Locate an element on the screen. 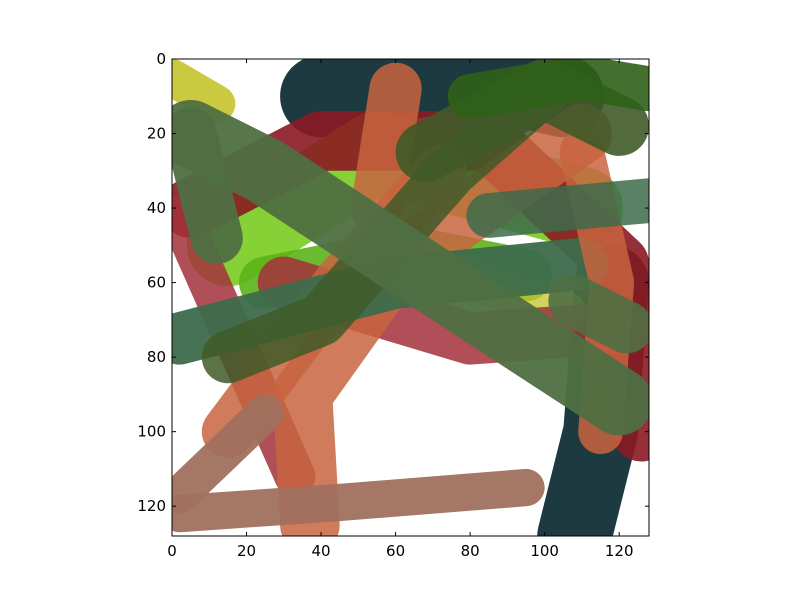 This screenshot has width=800, height=597. y-tick-label: 100 is located at coordinates (151, 432).